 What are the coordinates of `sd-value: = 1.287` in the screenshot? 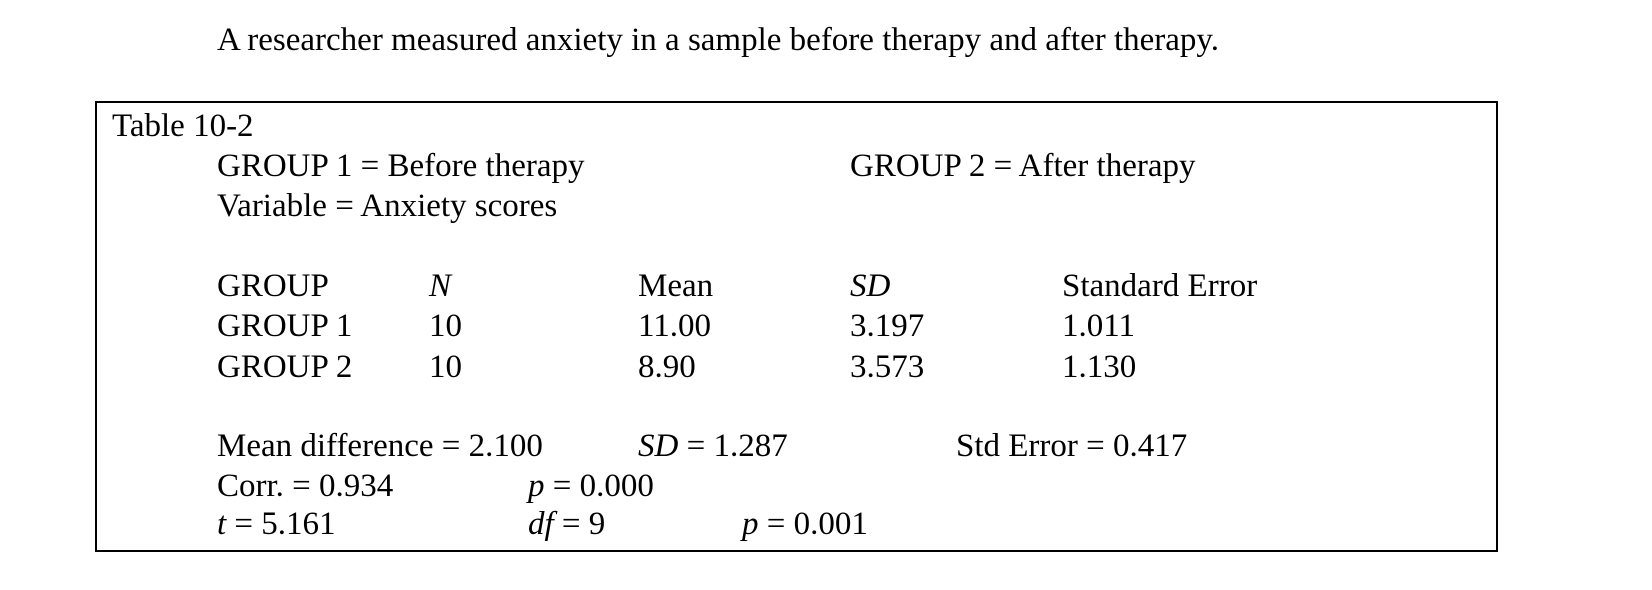 It's located at (733, 446).